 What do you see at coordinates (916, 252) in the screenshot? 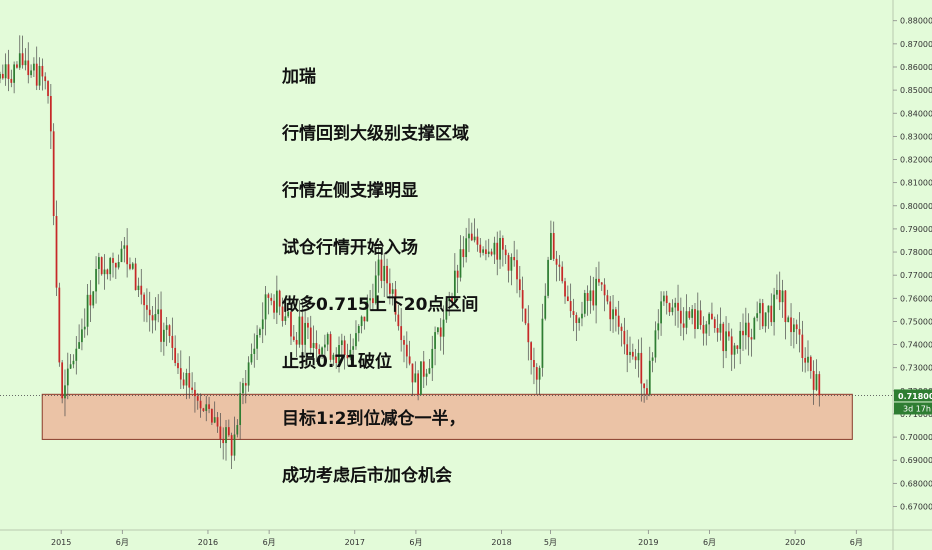
I see `y-tick-label: 0.78000` at bounding box center [916, 252].